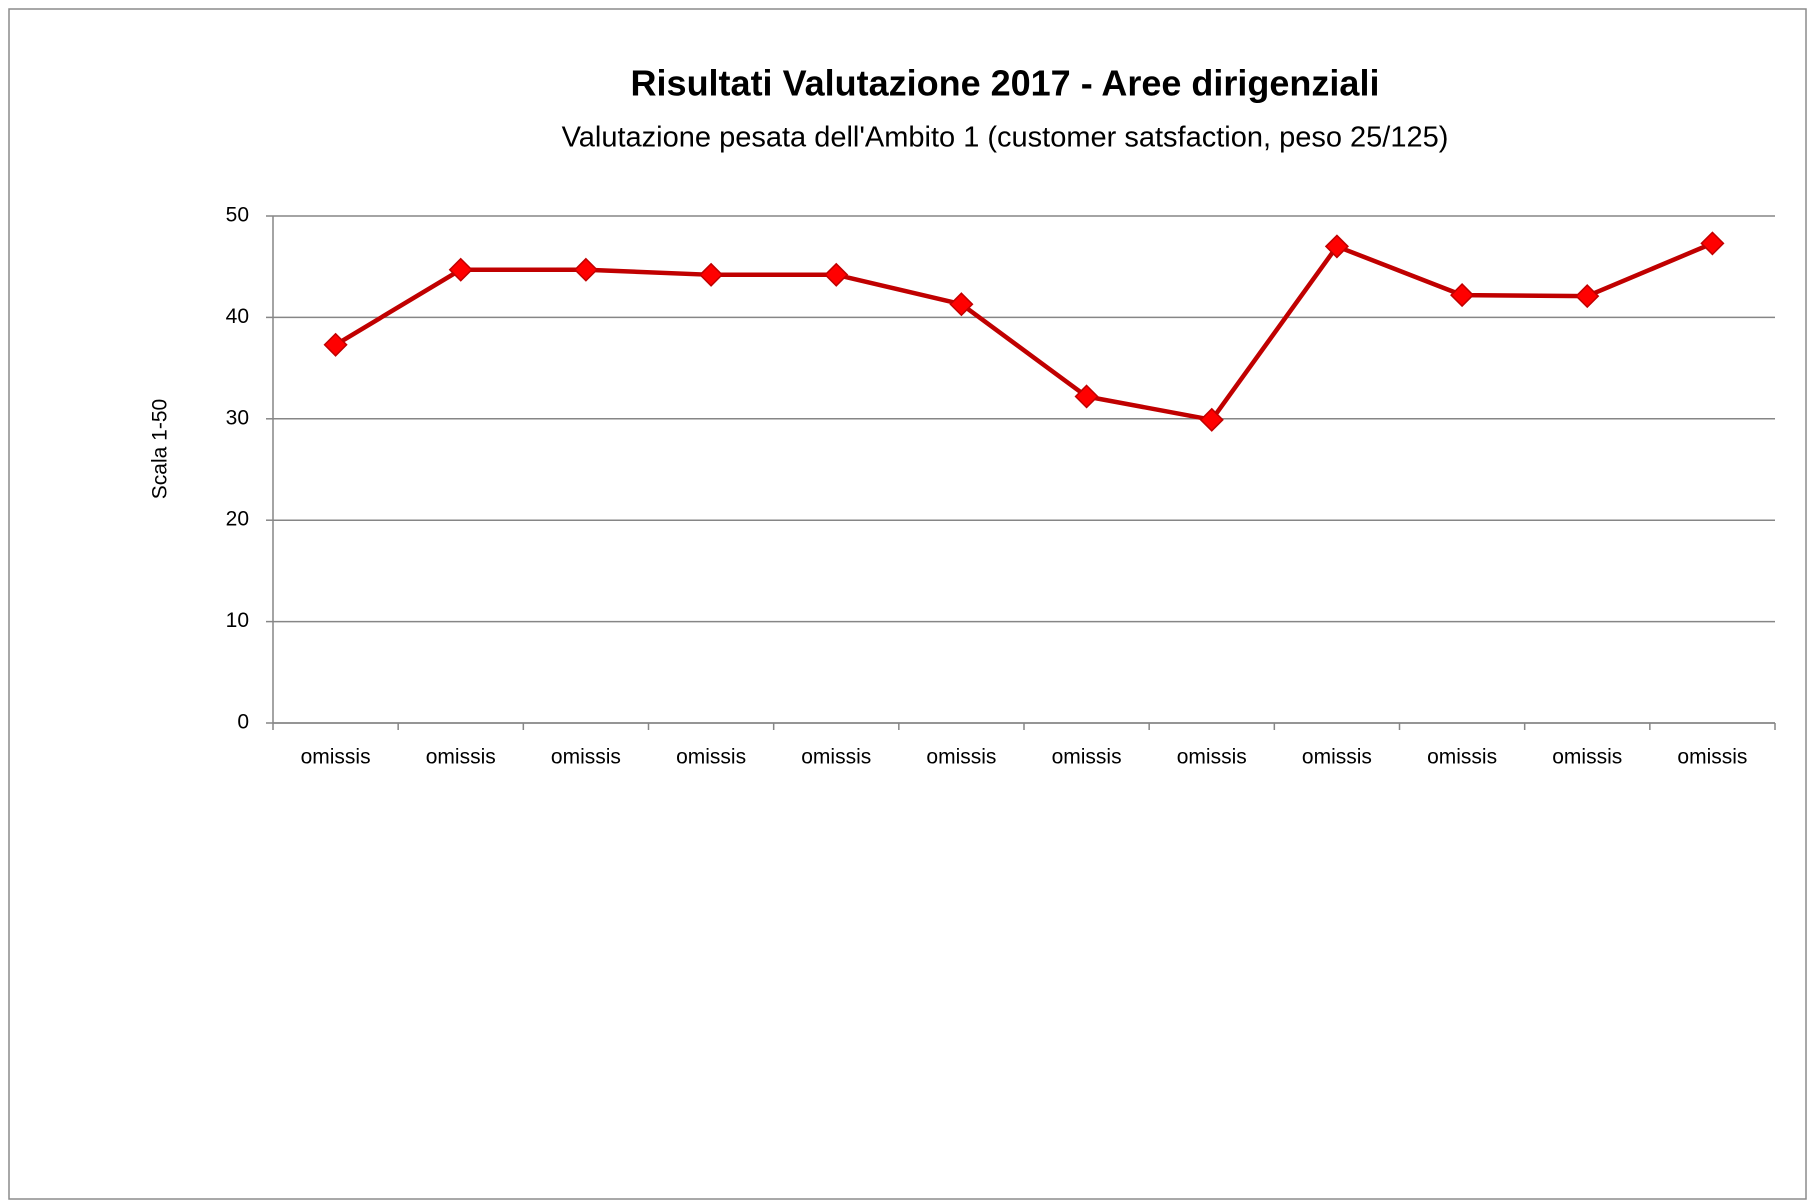 The width and height of the screenshot is (1807, 1200). What do you see at coordinates (160, 449) in the screenshot?
I see `y-axis-label: Scala 1-50` at bounding box center [160, 449].